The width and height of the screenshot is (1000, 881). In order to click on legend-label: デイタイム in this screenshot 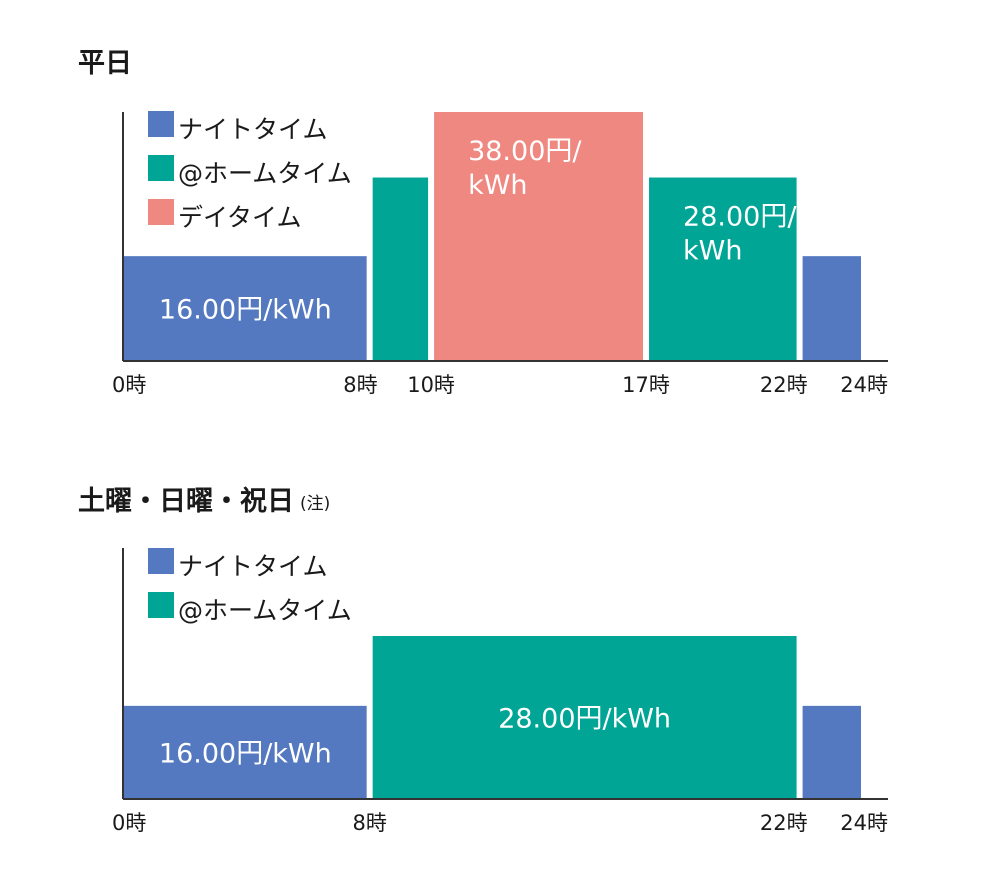, I will do `click(240, 217)`.